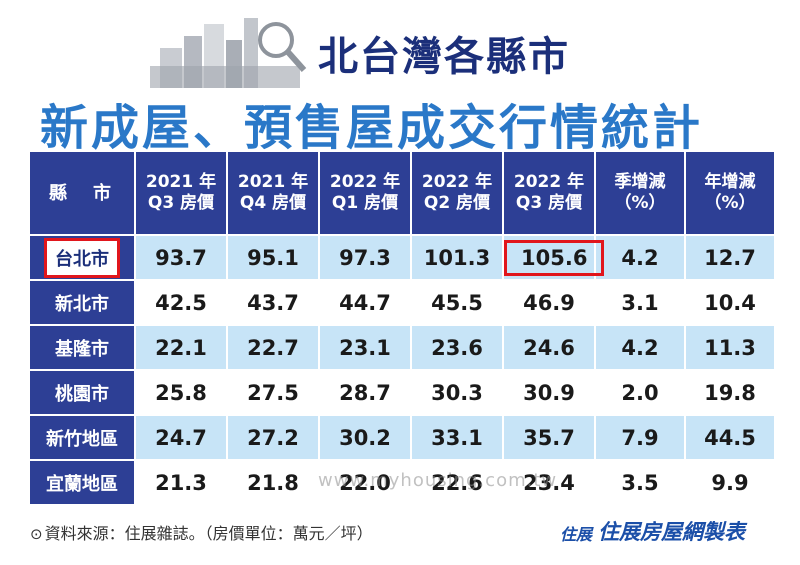 Image resolution: width=800 pixels, height=565 pixels. Describe the element at coordinates (640, 392) in the screenshot. I see `value-cell: 2.0` at that location.